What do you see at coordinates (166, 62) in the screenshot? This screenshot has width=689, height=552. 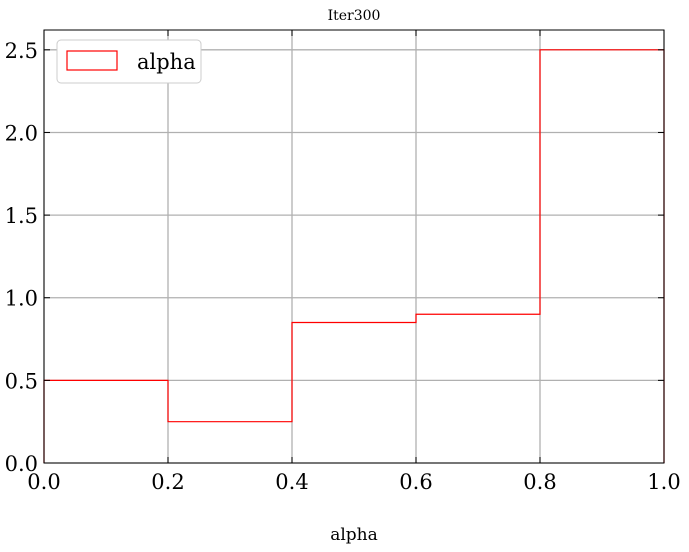 I see `legend-label-alpha: alpha` at bounding box center [166, 62].